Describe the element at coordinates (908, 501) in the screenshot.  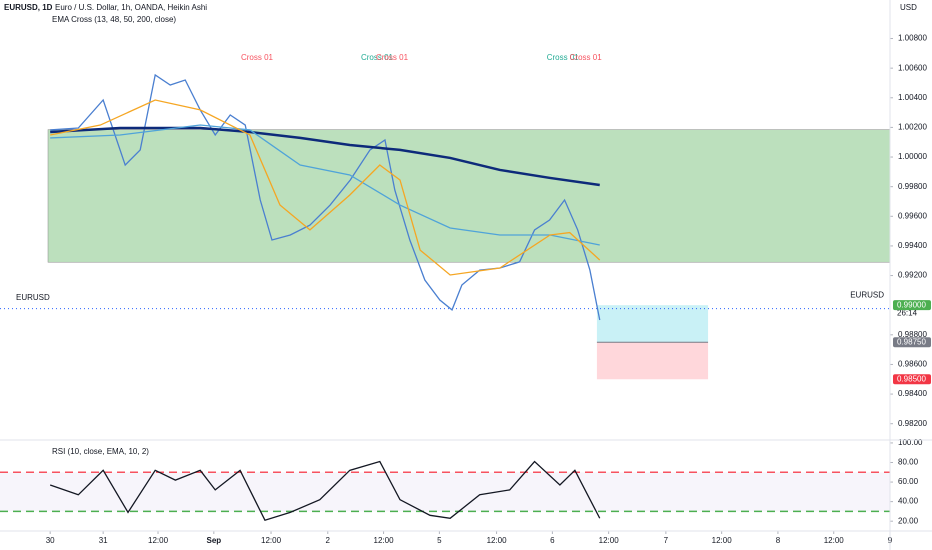
I see `y-tick-label: 40.00` at that location.